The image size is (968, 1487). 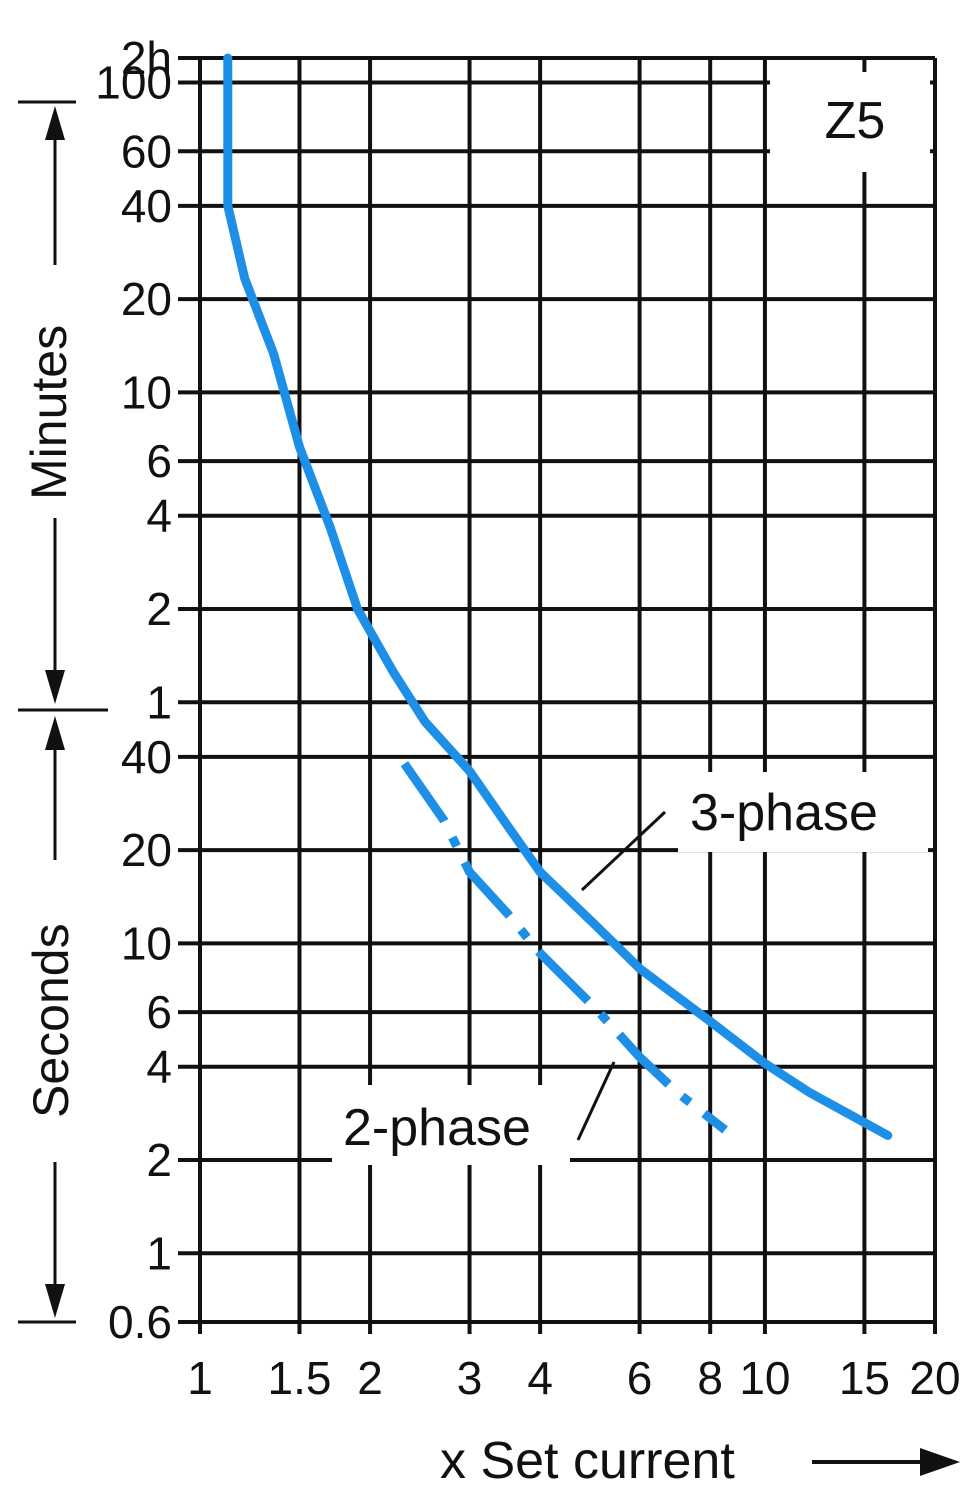 I want to click on x-axis-label-group: x Set current, so click(x=700, y=1459).